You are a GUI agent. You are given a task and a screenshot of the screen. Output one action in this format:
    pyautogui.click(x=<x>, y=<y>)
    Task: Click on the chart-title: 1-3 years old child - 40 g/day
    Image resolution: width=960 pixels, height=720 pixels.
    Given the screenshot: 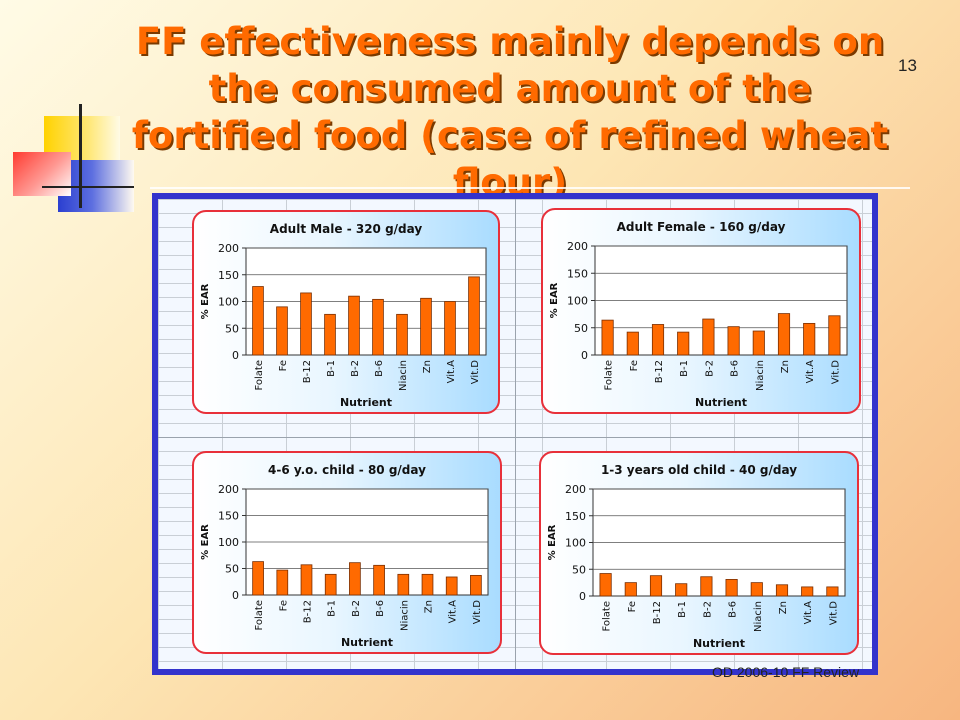 What is the action you would take?
    pyautogui.click(x=699, y=470)
    